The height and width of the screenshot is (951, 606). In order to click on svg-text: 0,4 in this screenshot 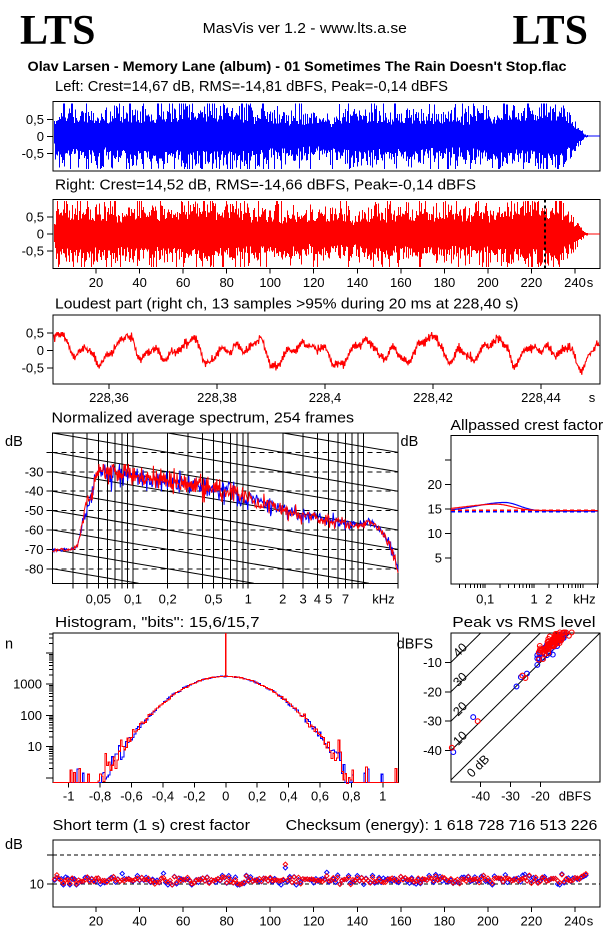, I will do `click(289, 796)`.